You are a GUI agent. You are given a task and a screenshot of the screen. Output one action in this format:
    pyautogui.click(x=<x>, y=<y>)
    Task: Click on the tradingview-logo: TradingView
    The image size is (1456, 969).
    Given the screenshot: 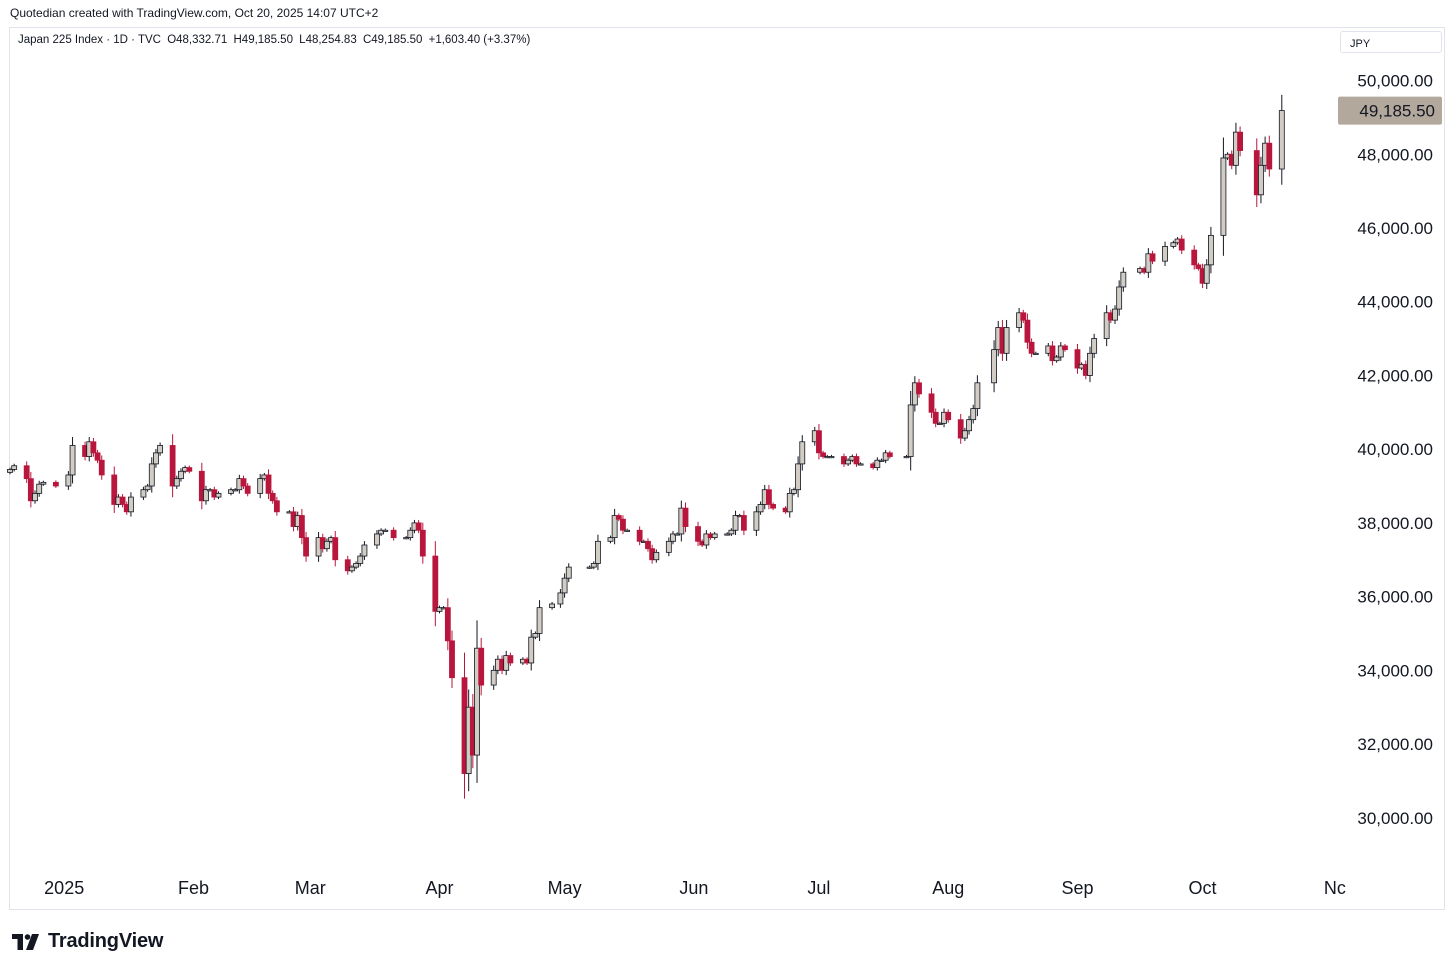 What is the action you would take?
    pyautogui.click(x=87, y=941)
    